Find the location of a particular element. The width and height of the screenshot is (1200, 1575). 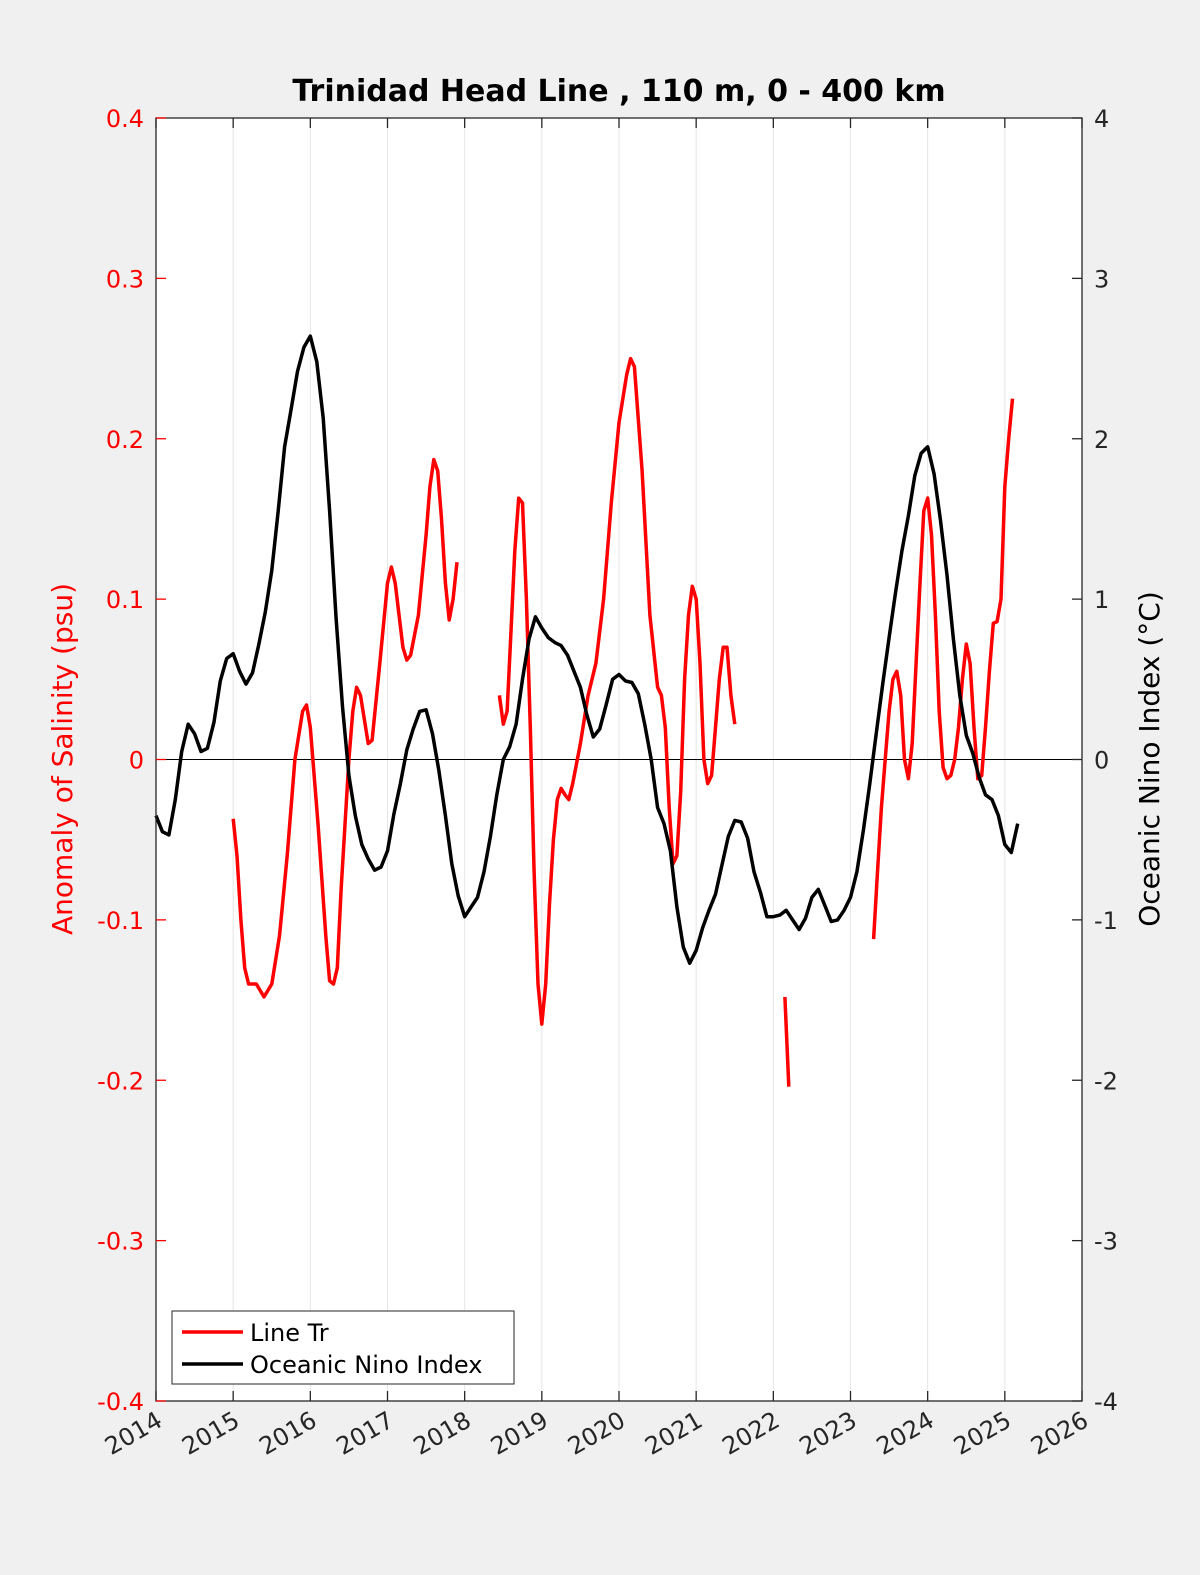

y-right-tick-label: -1 is located at coordinates (1106, 921).